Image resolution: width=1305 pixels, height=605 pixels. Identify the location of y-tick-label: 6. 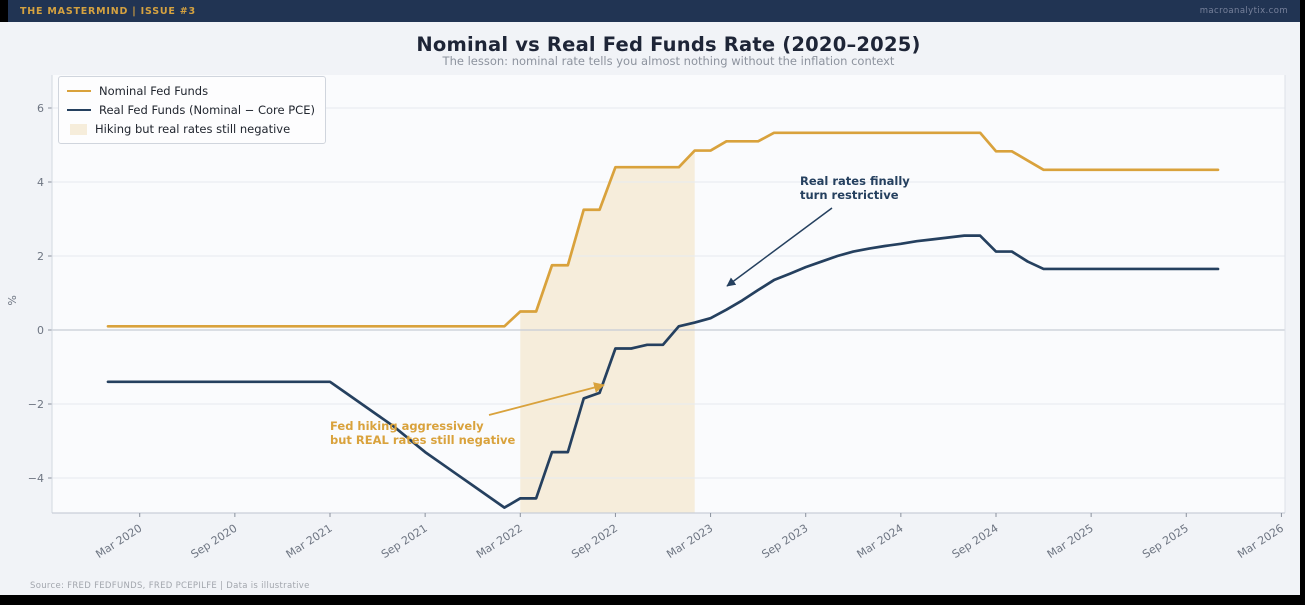
(40, 108).